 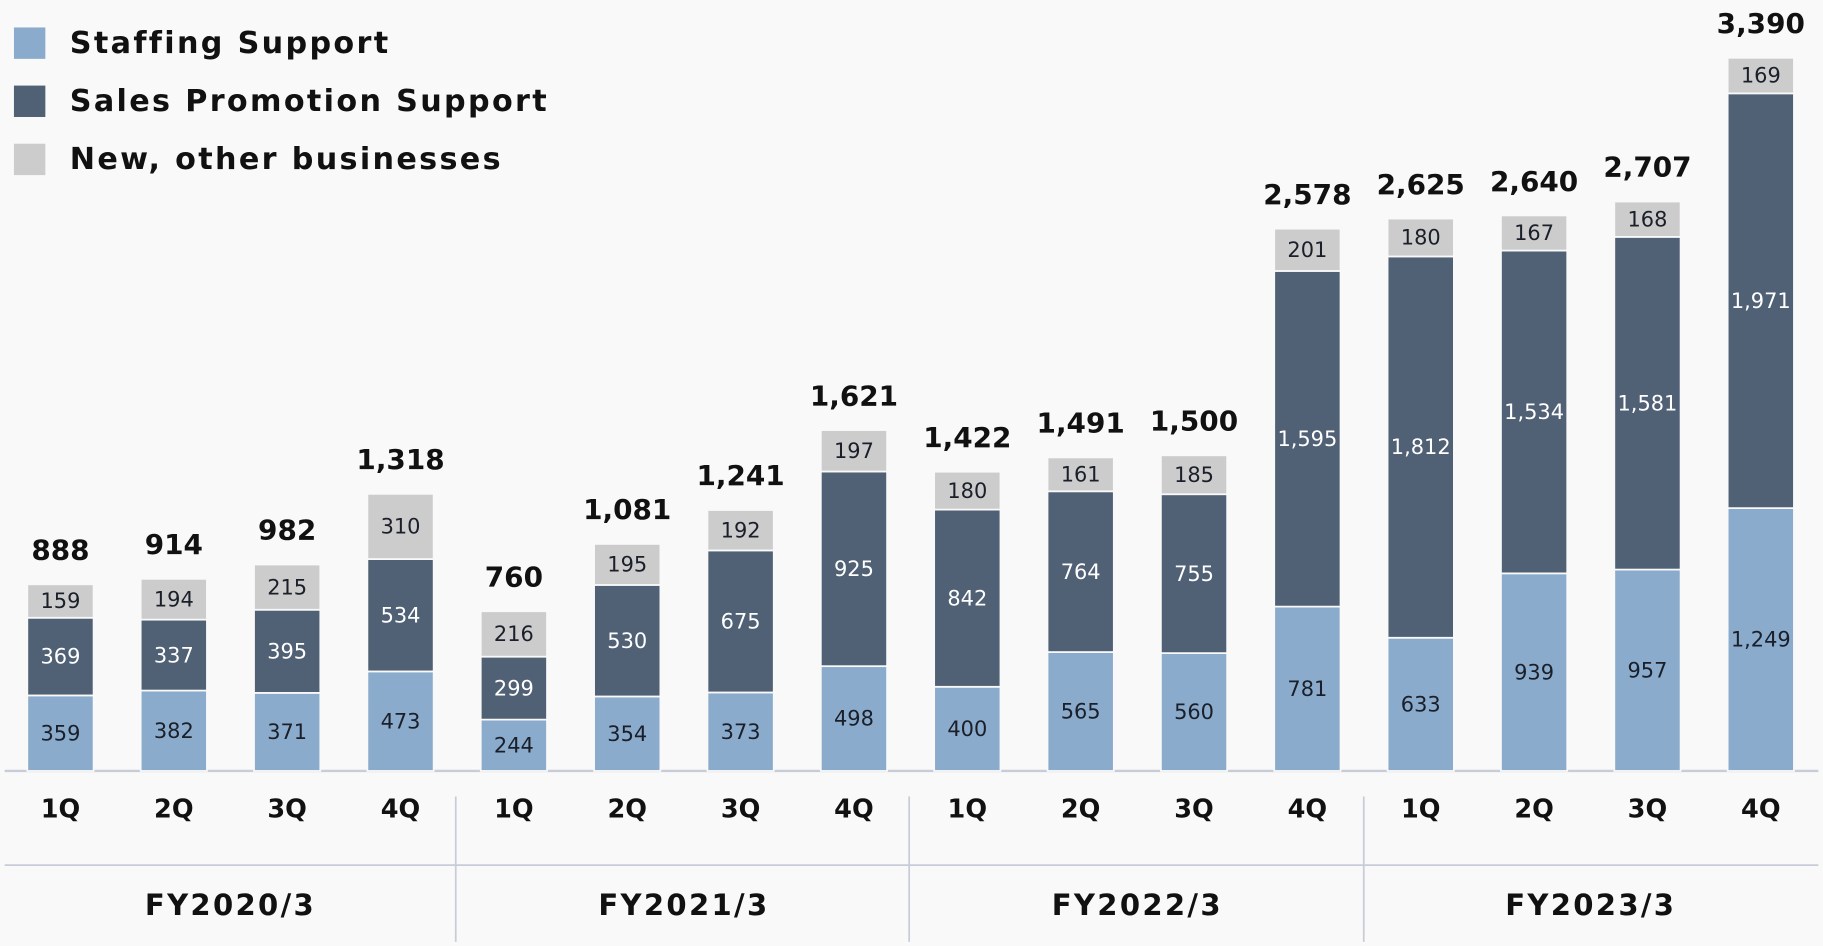 I want to click on segment-label: 359, so click(x=61, y=733).